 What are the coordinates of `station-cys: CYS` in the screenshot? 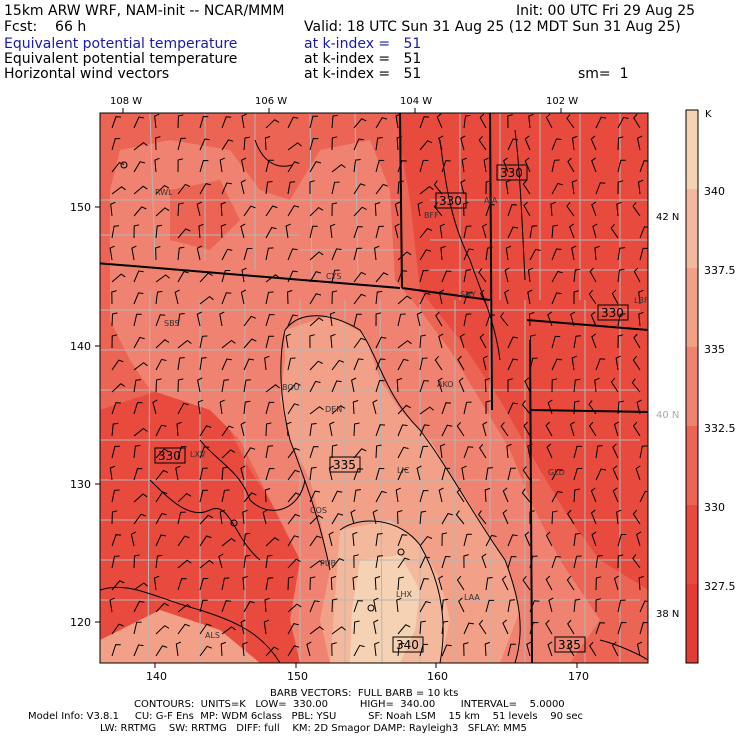 It's located at (333, 276).